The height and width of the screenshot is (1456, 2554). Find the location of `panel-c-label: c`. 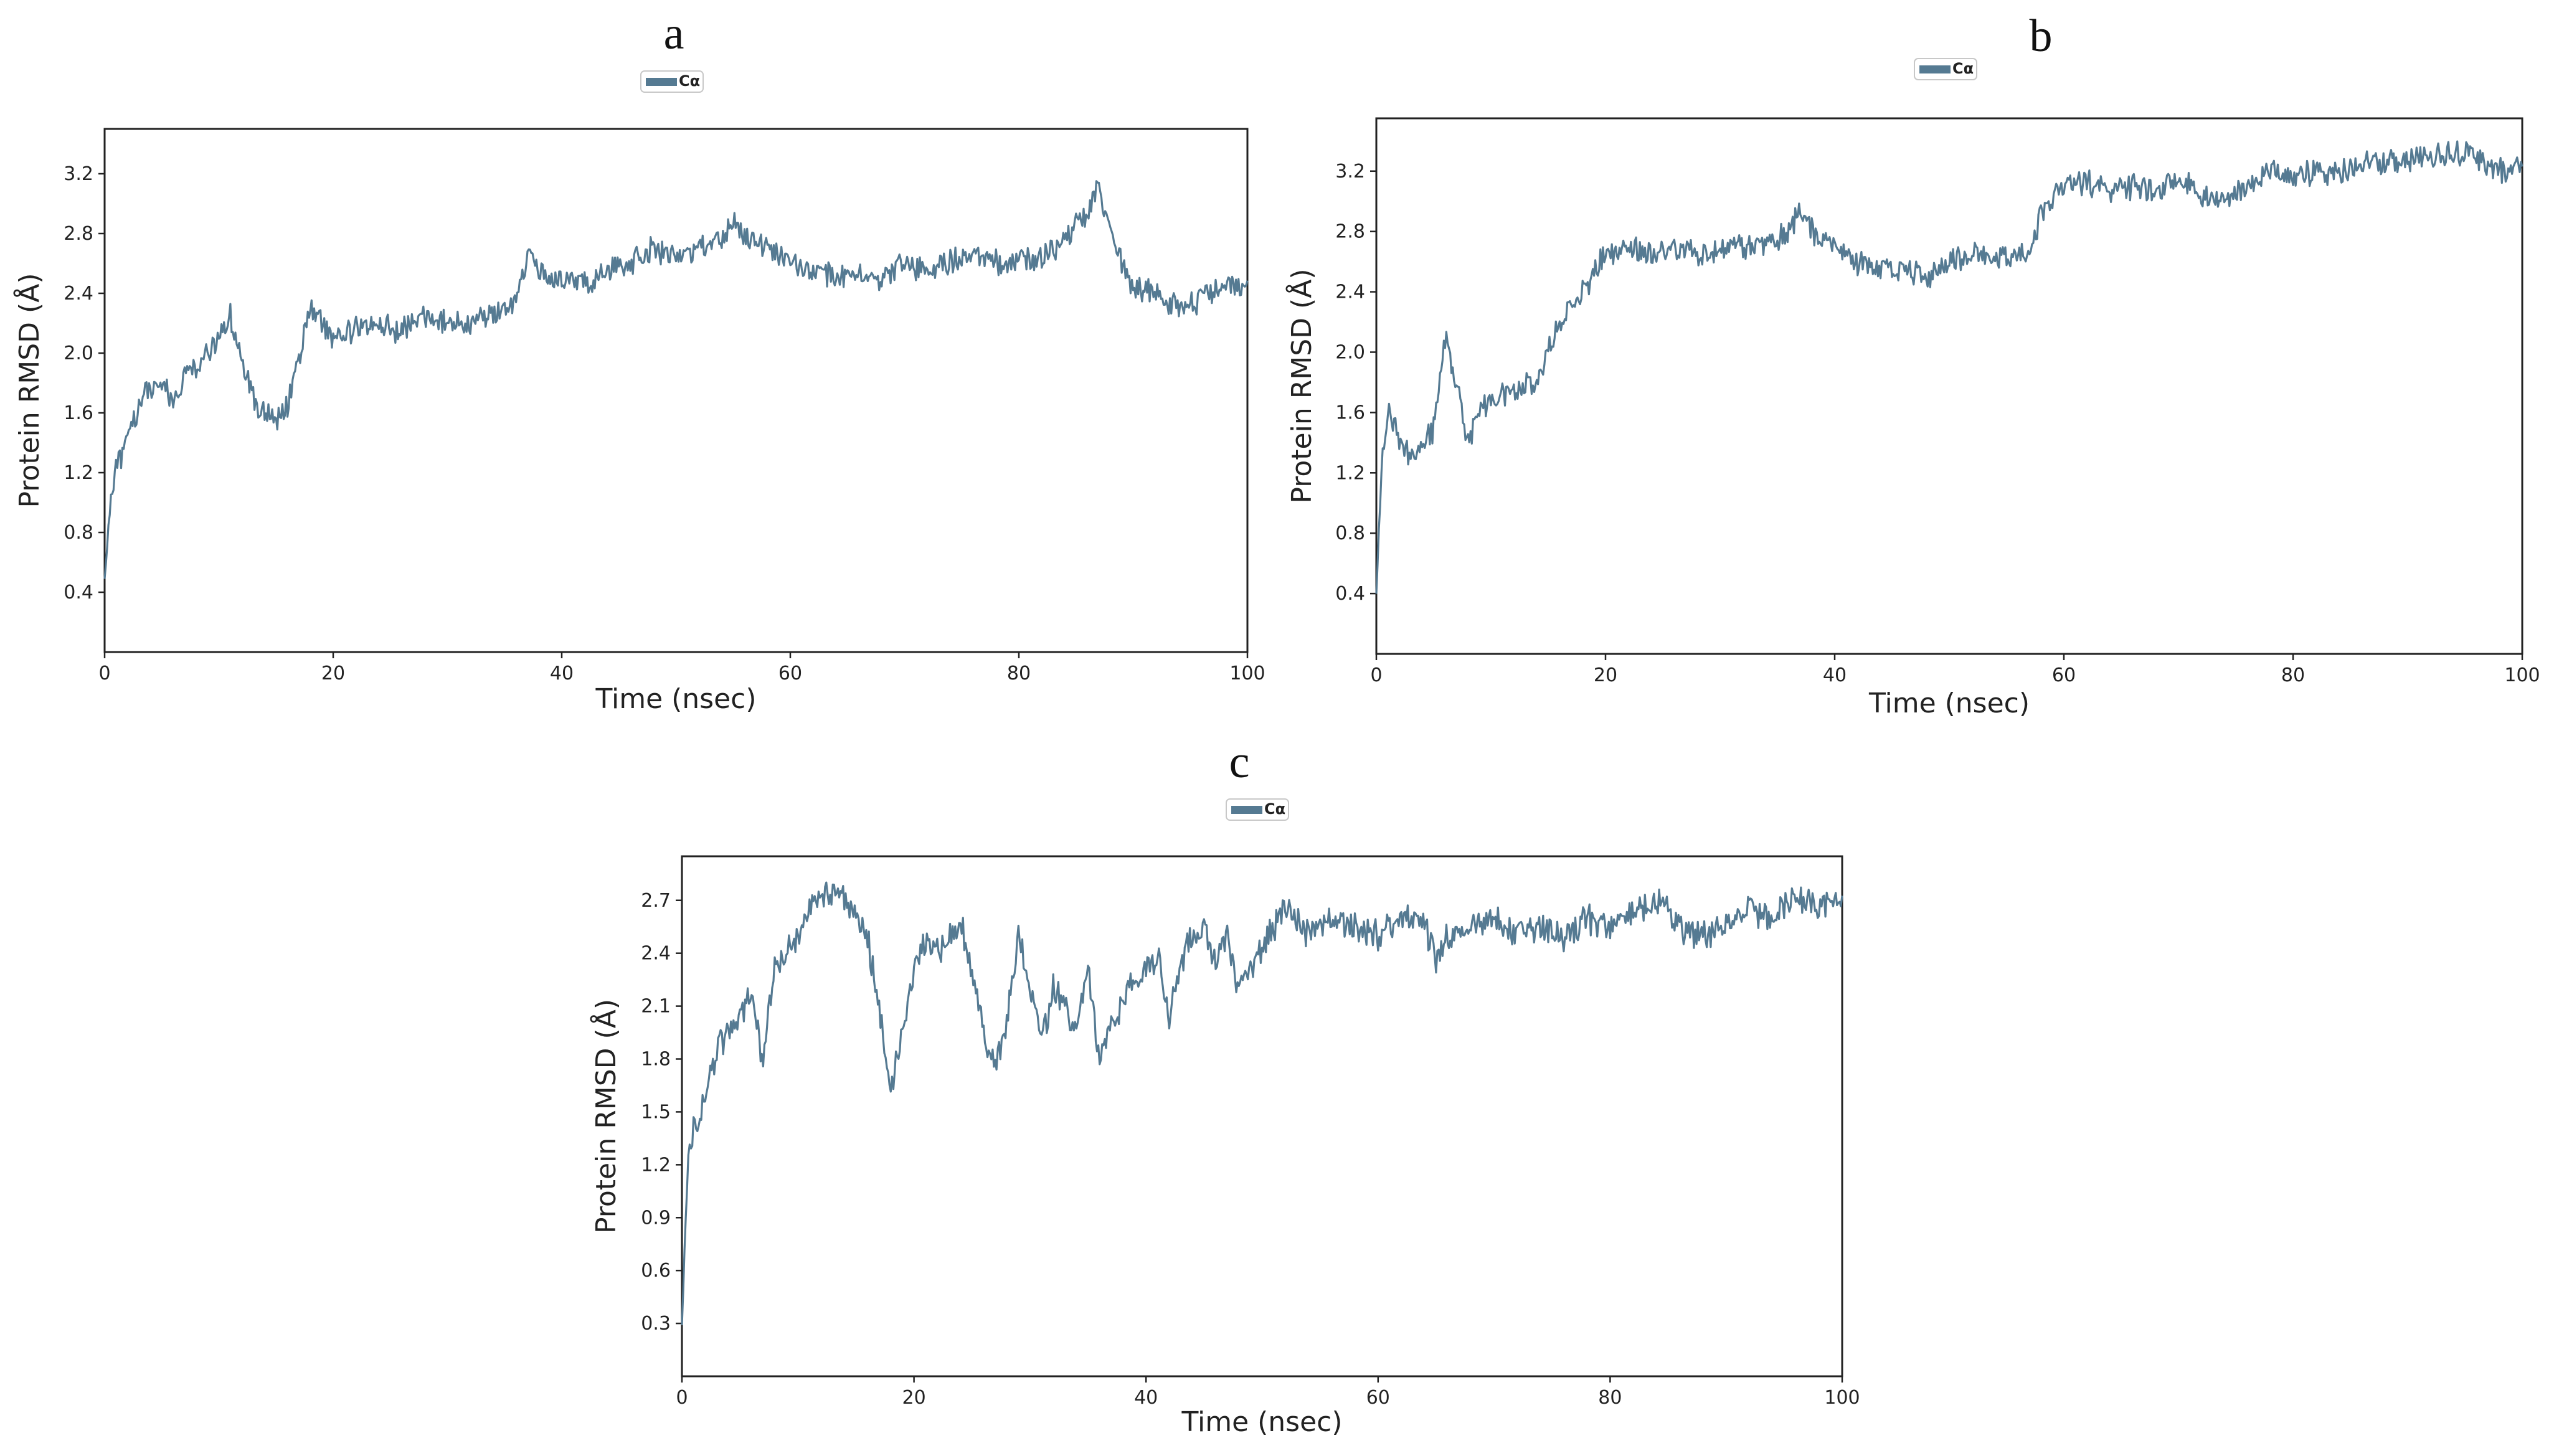

panel-c-label: c is located at coordinates (1239, 763).